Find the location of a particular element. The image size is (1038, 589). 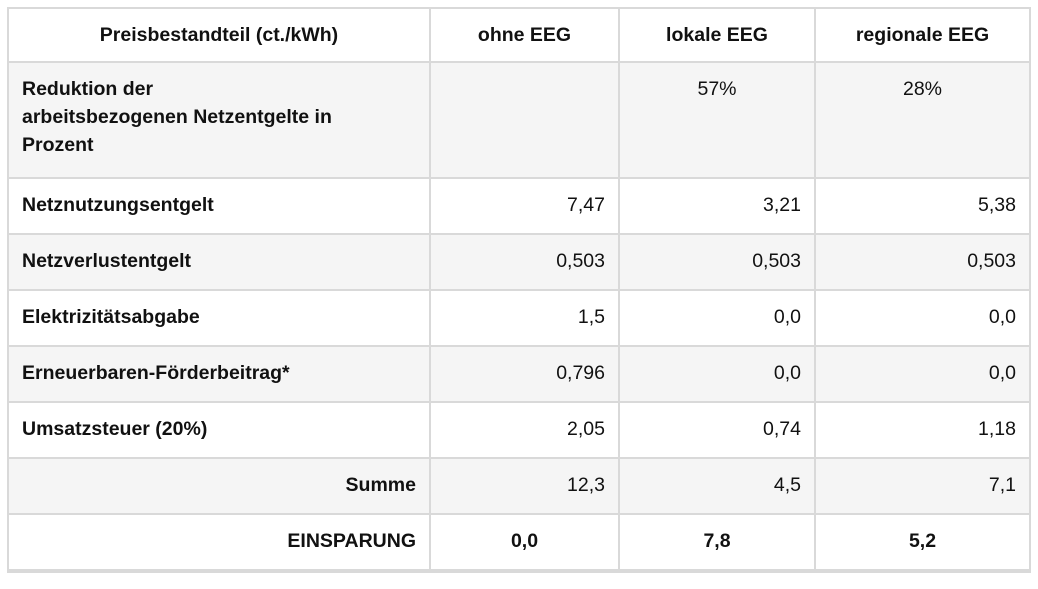

value-cell: 0,74 is located at coordinates (717, 430).